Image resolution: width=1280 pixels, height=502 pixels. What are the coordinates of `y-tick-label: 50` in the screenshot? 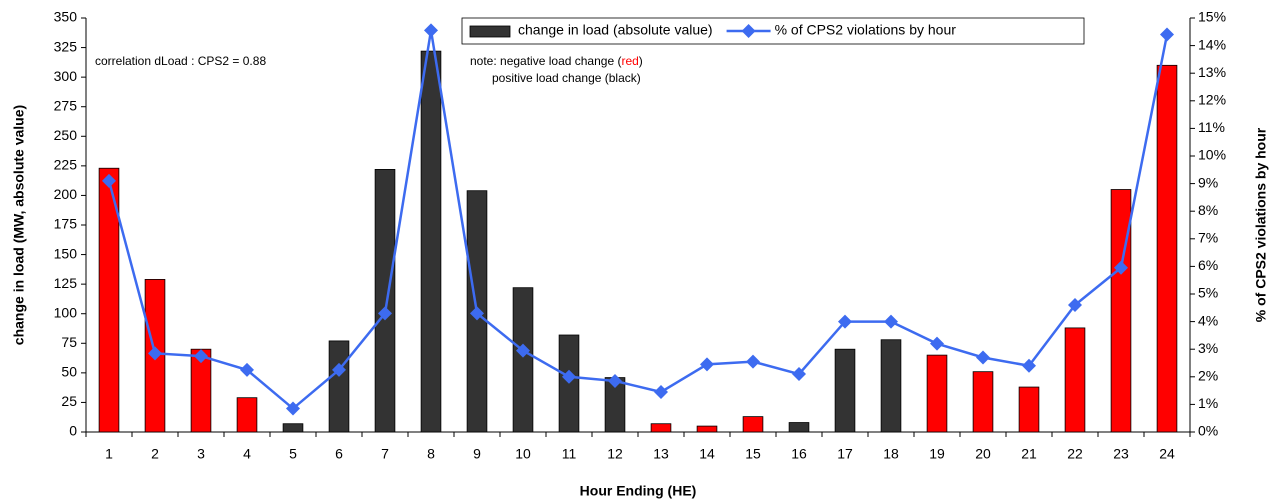 It's located at (69, 372).